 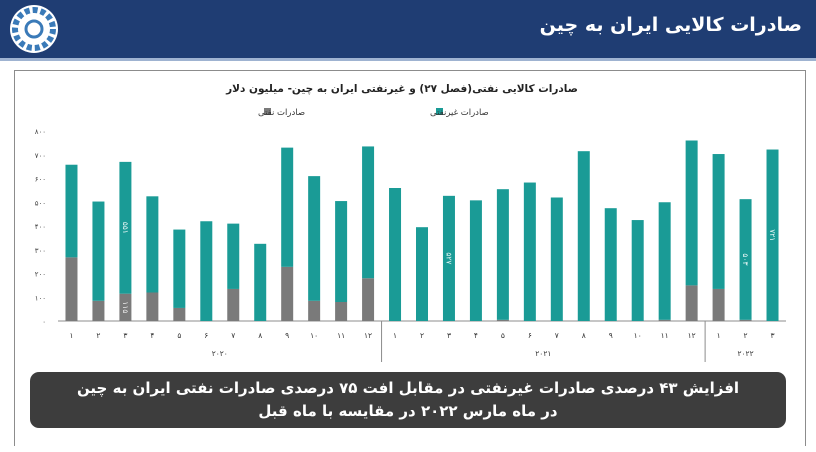 I want to click on legend-label-1: صادرات نفتی, so click(x=281, y=113).